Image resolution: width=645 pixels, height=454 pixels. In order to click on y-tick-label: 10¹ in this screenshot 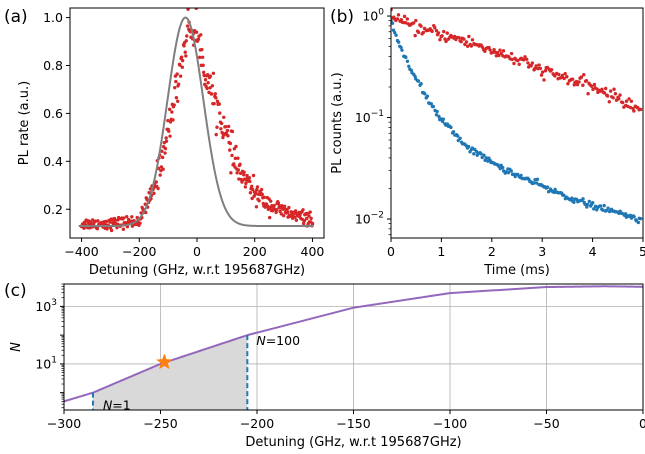, I will do `click(46, 363)`.